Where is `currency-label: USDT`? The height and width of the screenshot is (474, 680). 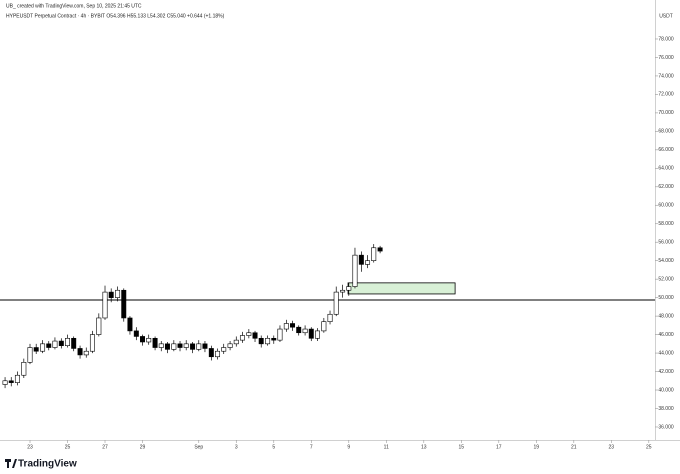
currency-label: USDT is located at coordinates (666, 16).